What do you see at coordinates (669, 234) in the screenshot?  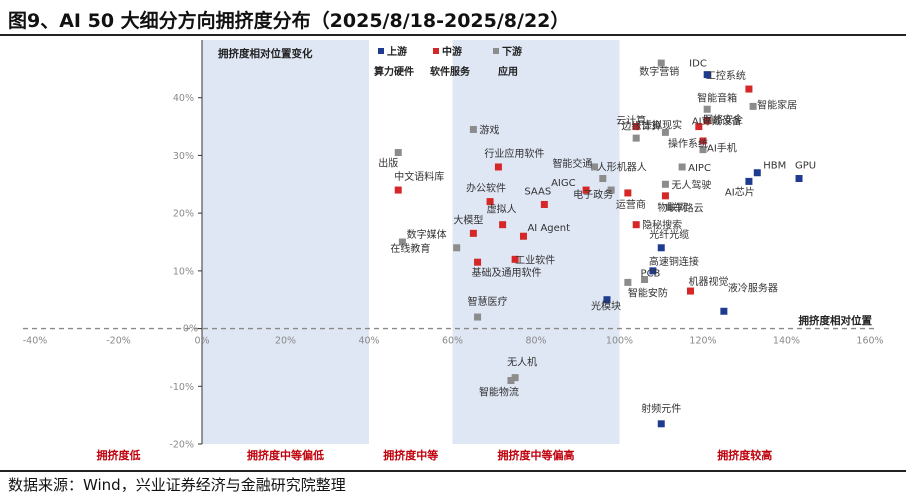 I see `point-label: 光纤光缆` at bounding box center [669, 234].